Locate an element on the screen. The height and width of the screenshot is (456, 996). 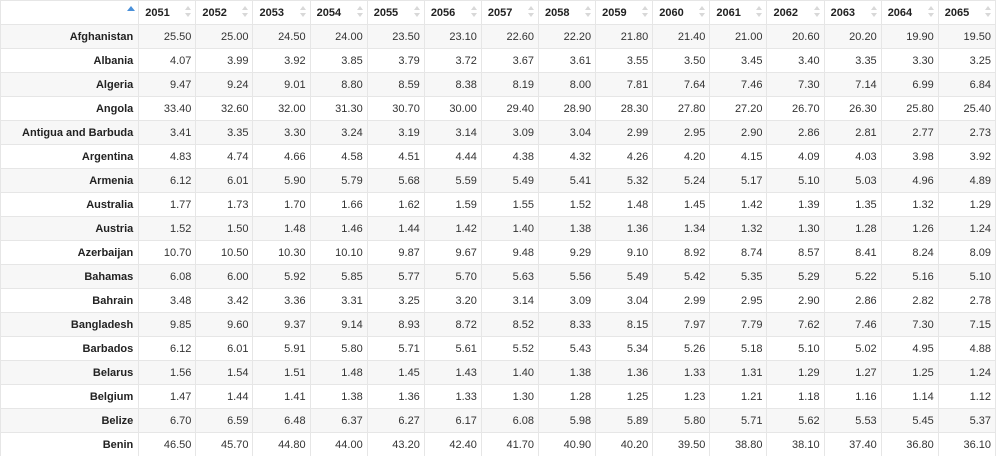
column-header: 2054 is located at coordinates (338, 12).